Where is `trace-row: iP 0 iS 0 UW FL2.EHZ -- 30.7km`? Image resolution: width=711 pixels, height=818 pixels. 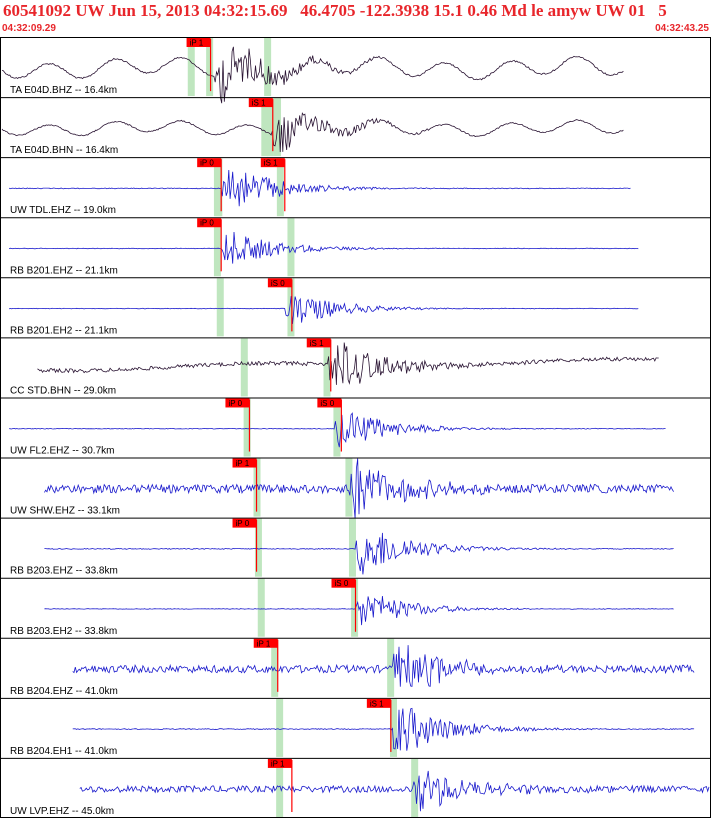
trace-row: iP 0 iS 0 UW FL2.EHZ -- 30.7km is located at coordinates (355, 427).